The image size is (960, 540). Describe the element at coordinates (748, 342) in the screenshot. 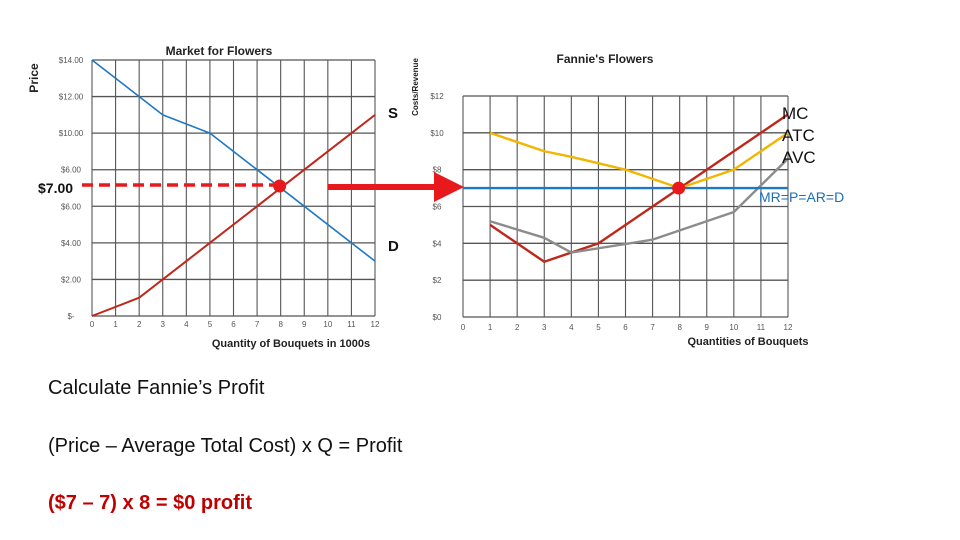

I see `x-axis-label: Quantities of Bouquets` at that location.